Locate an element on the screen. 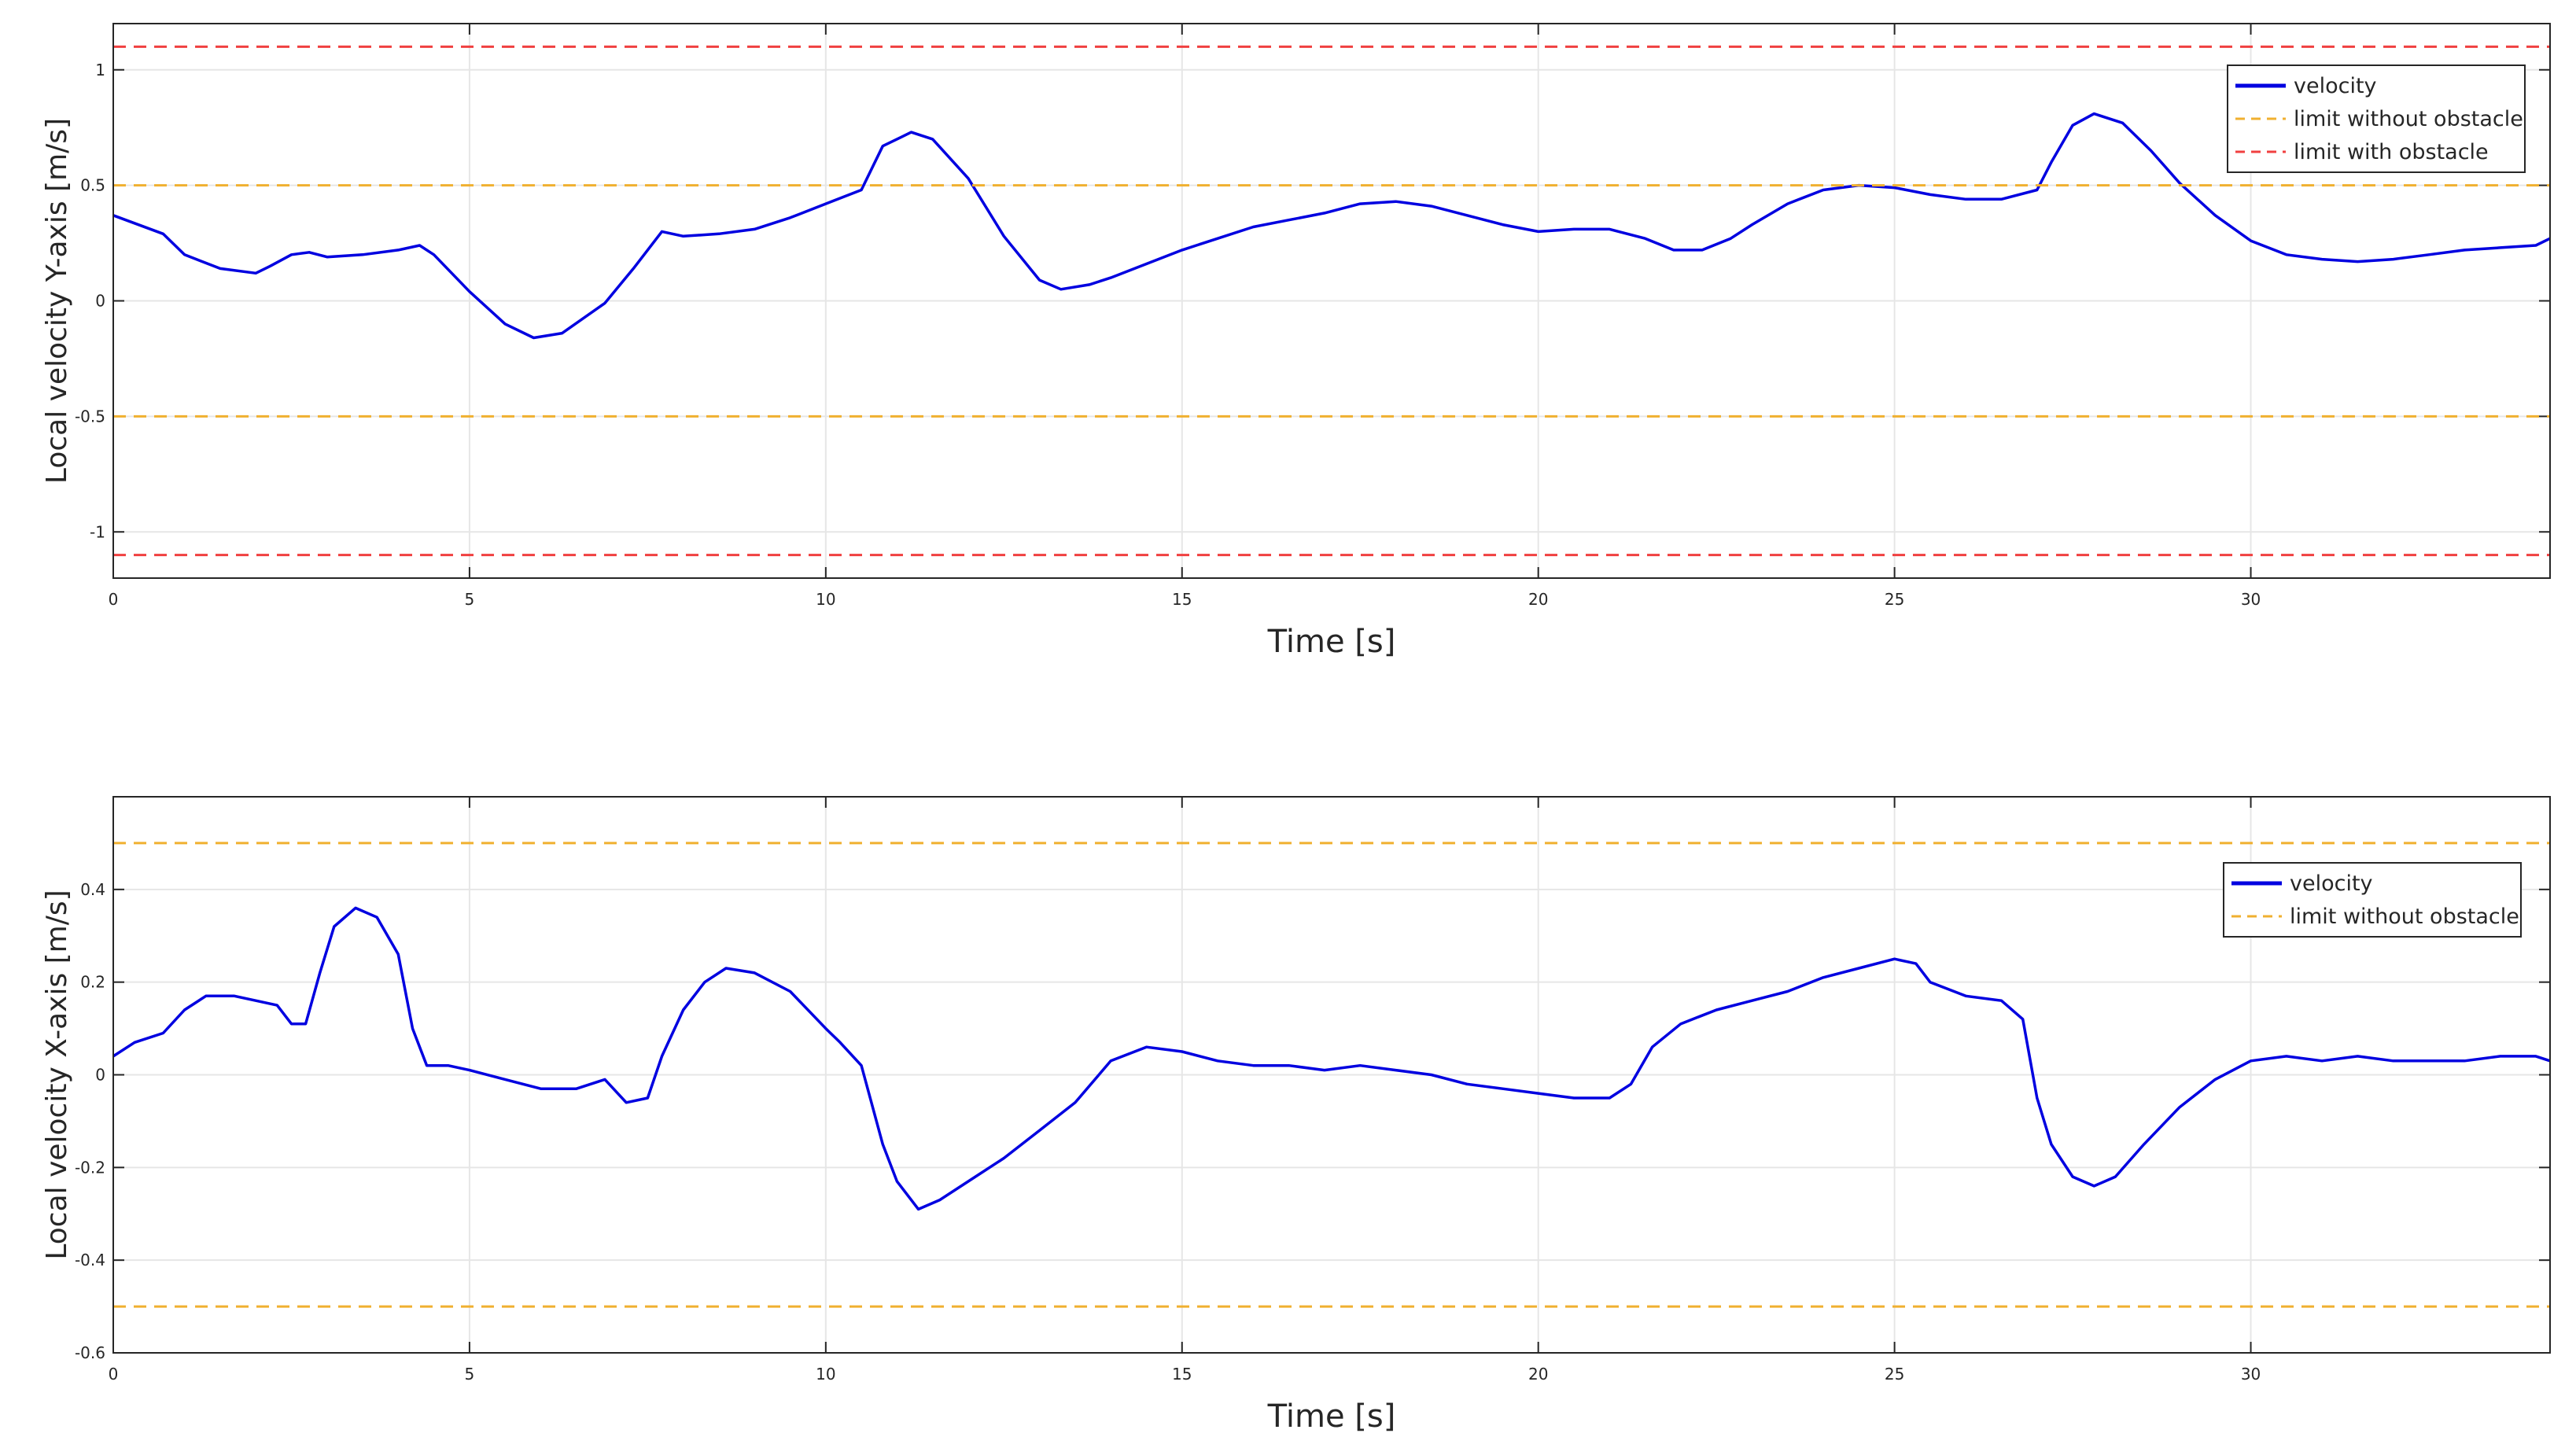 Image resolution: width=2576 pixels, height=1437 pixels. y-tick-label: -1 is located at coordinates (97, 532).